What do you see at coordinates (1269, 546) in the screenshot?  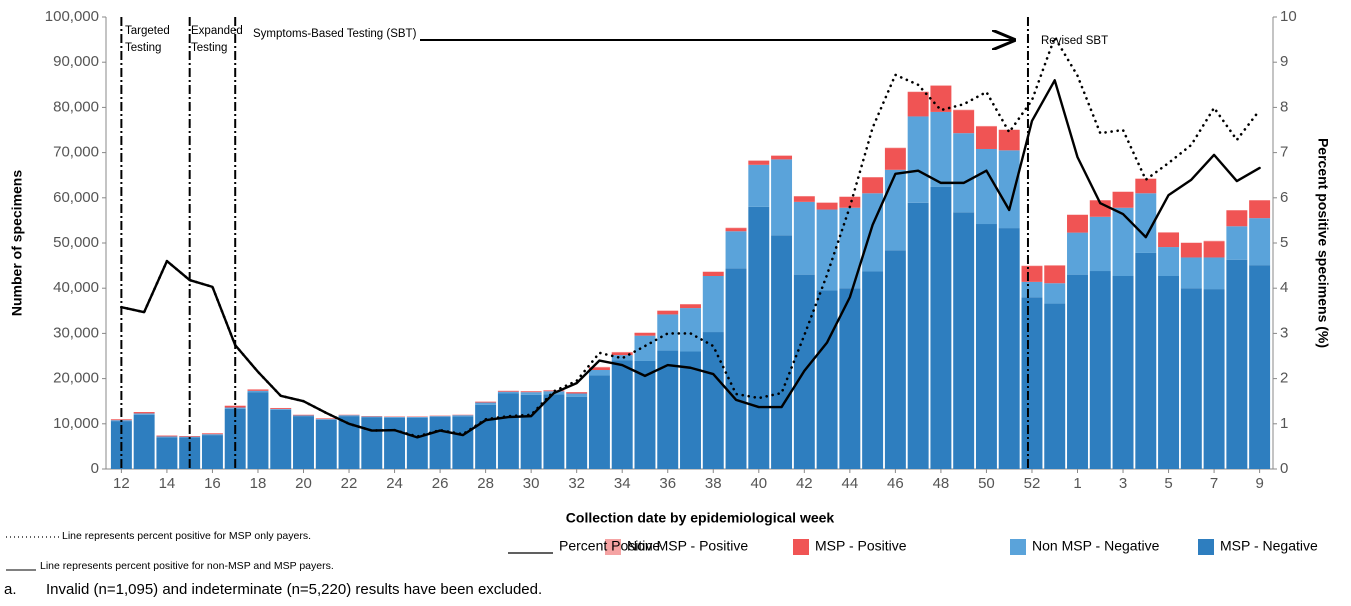 I see `legend-label: MSP - Negative` at bounding box center [1269, 546].